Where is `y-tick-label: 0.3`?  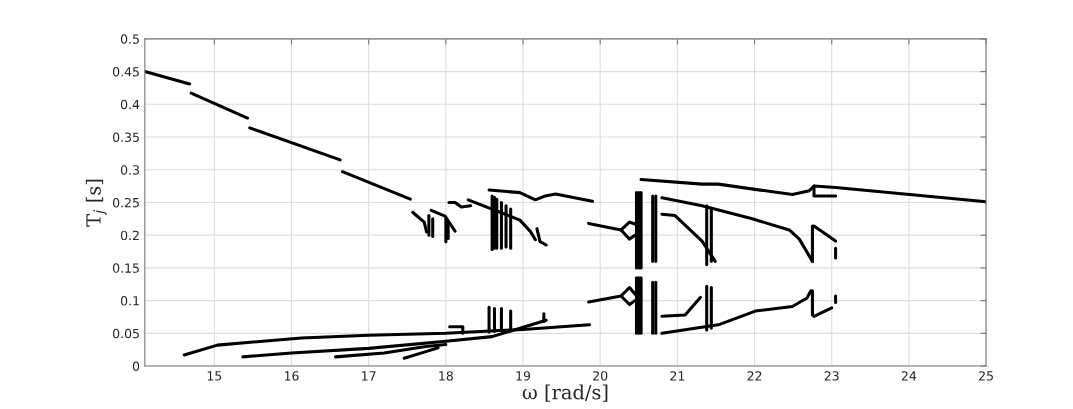
y-tick-label: 0.3 is located at coordinates (129, 170).